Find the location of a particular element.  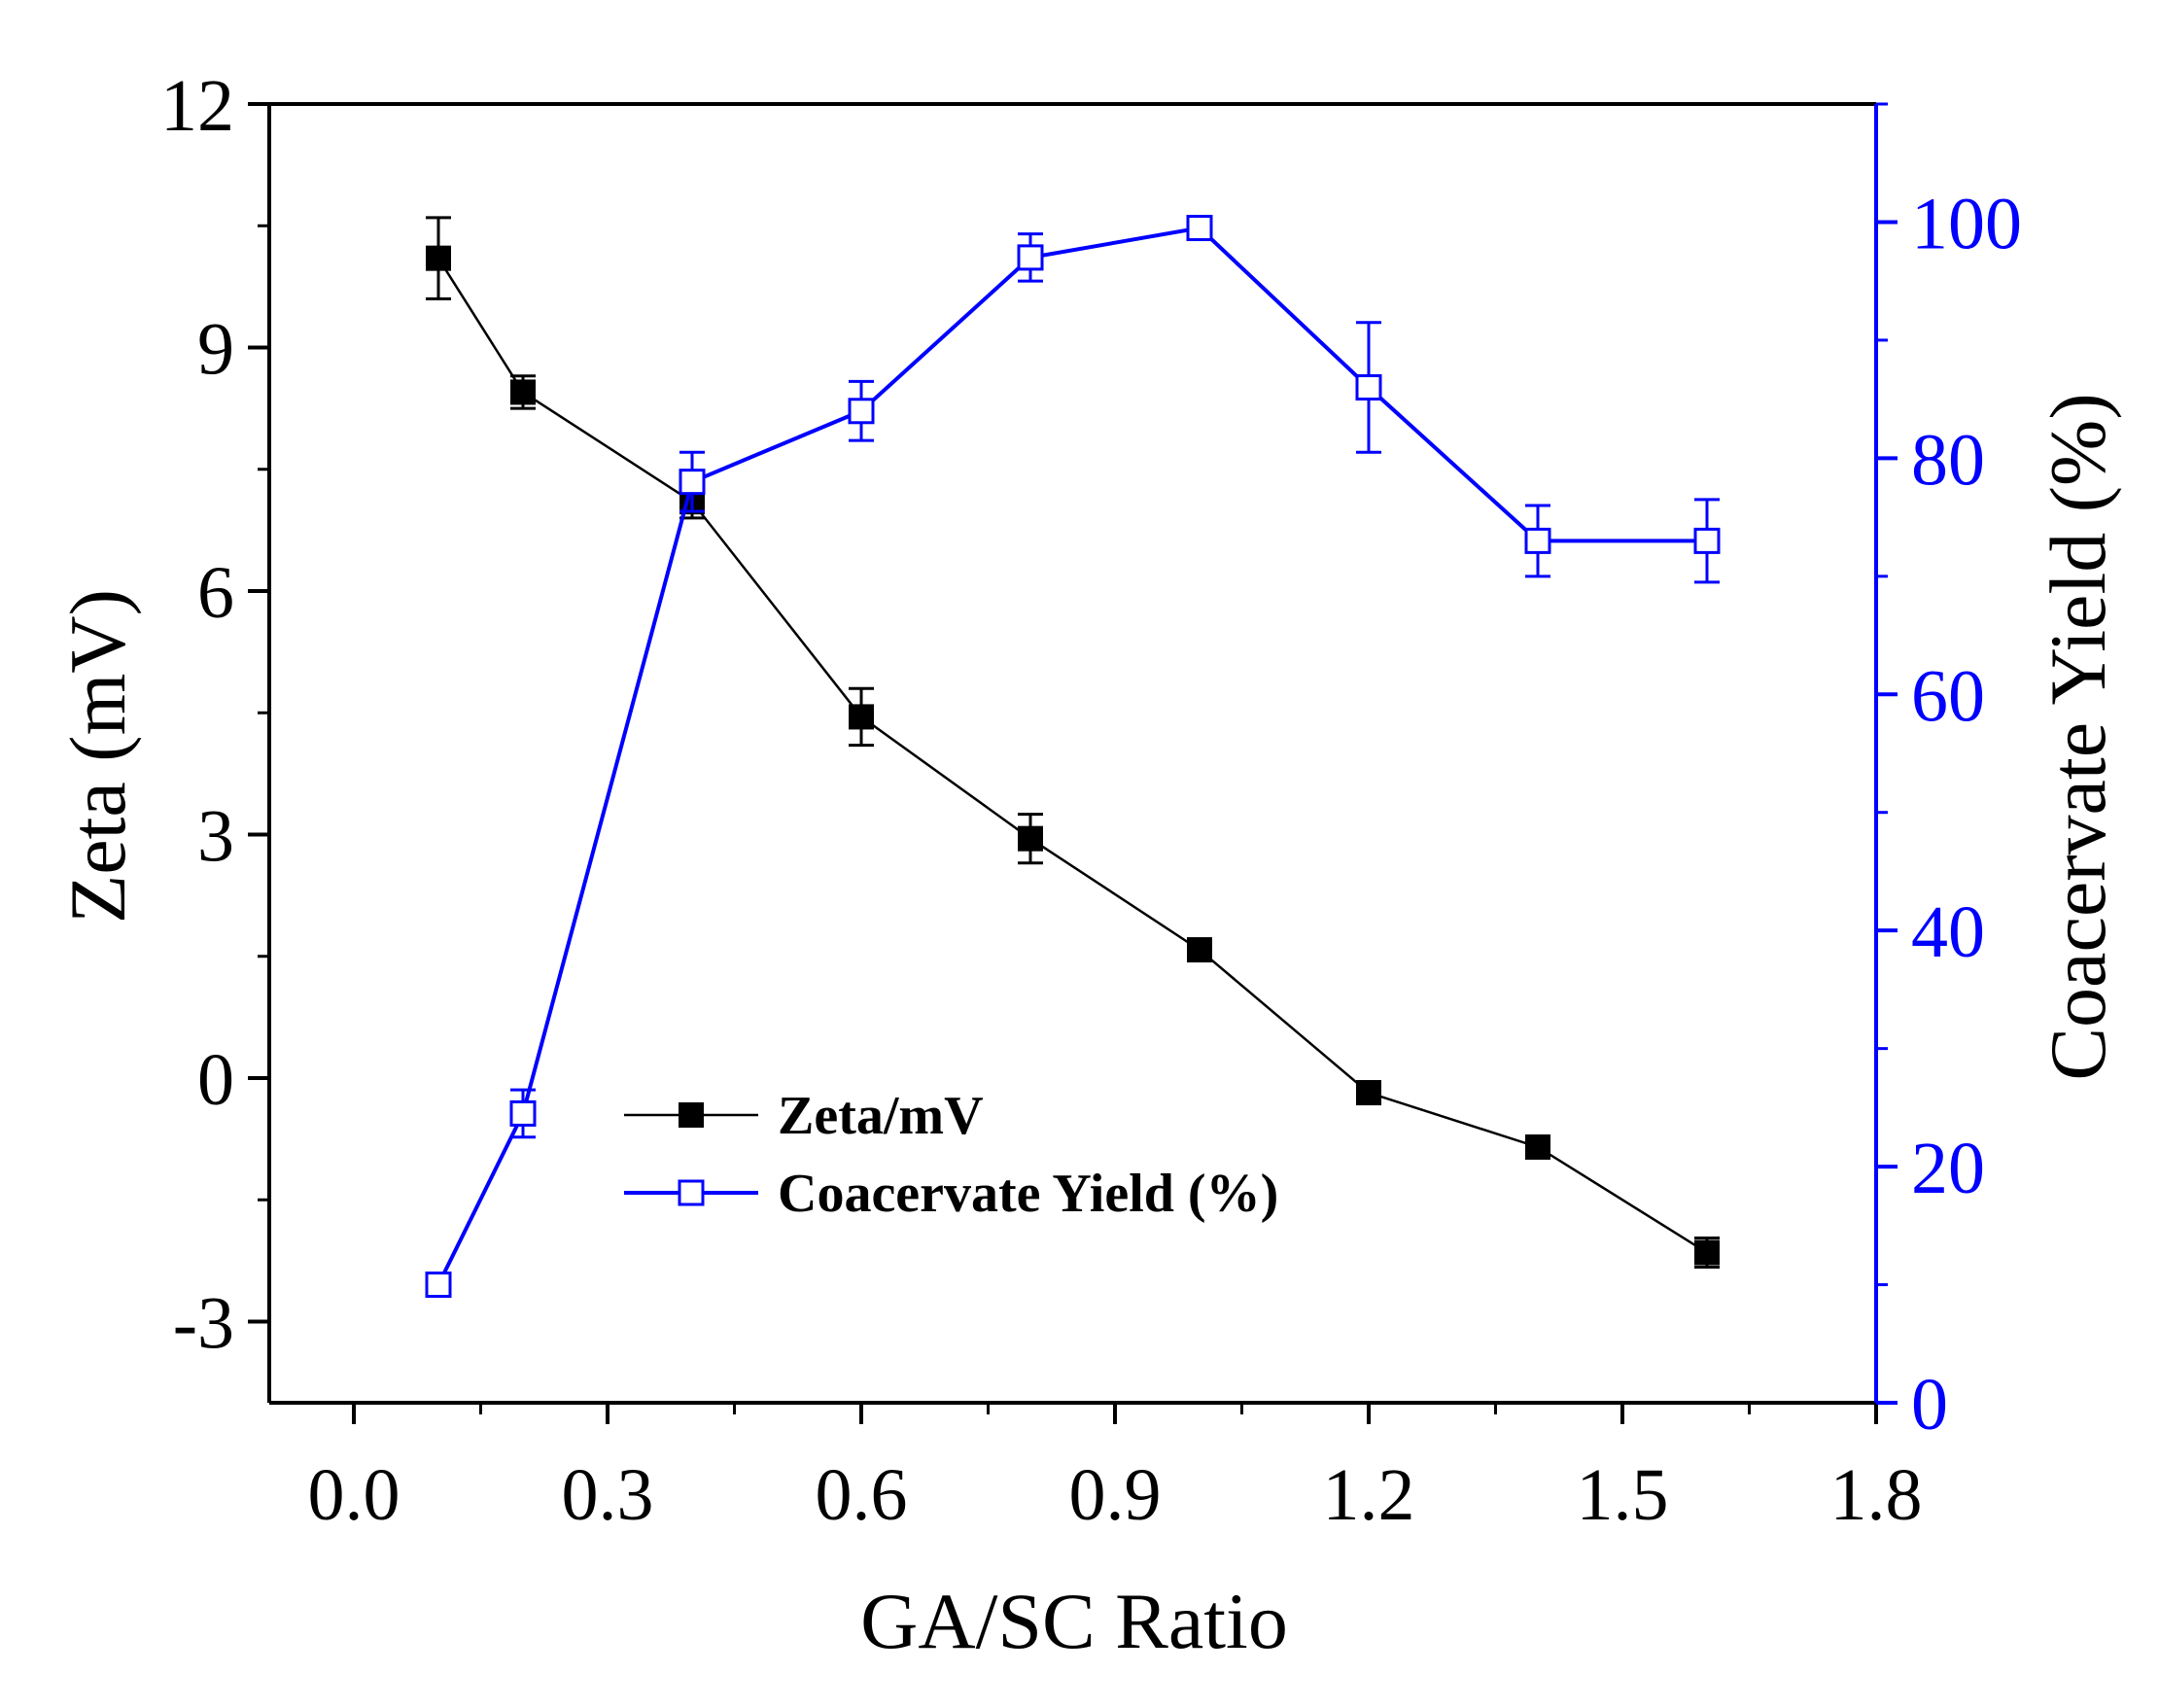

x-tick-label: 1.5 is located at coordinates (1623, 1495).